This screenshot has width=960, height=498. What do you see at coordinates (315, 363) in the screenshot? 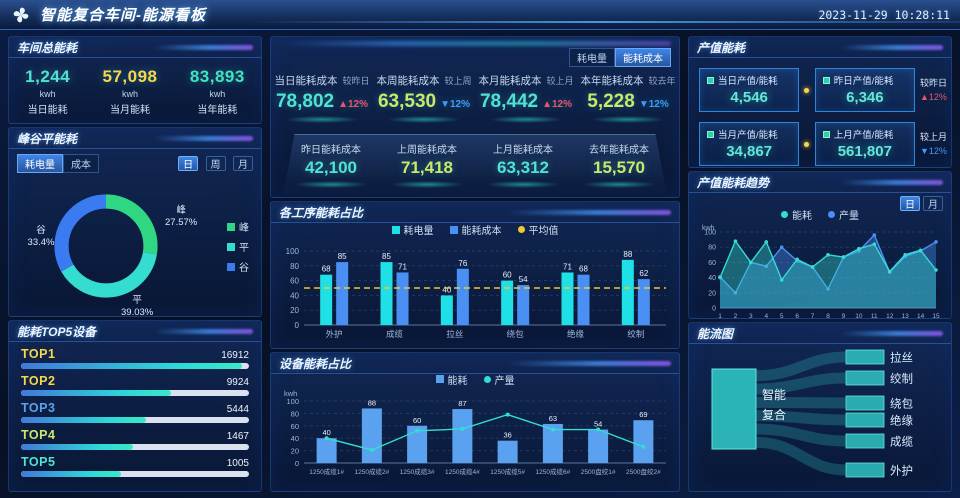
I see `panel-title: 设备能耗占比` at bounding box center [315, 363].